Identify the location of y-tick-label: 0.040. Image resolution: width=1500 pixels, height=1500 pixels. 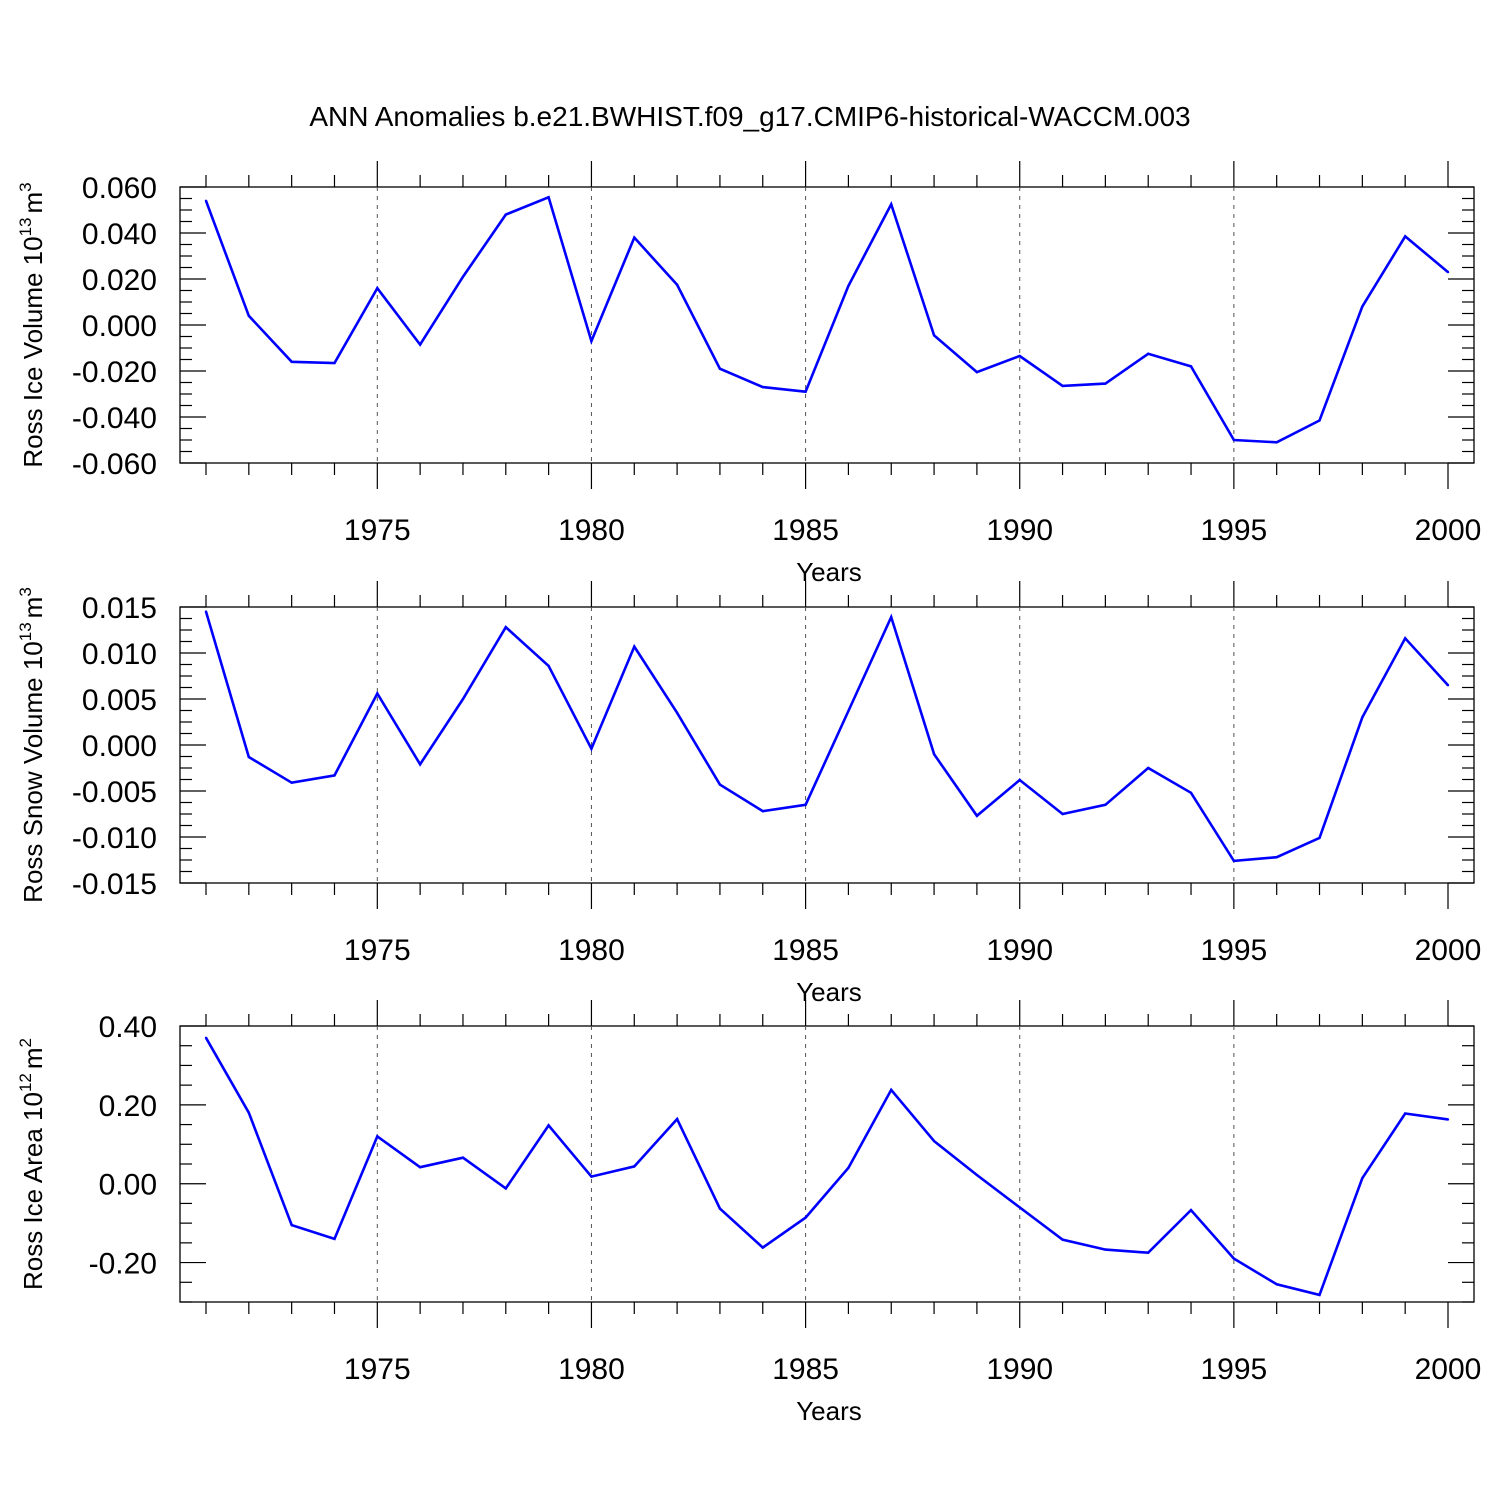
(119, 234).